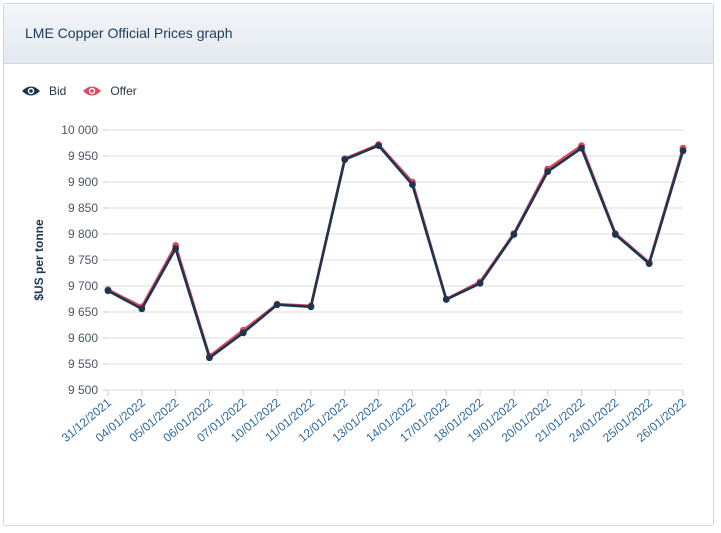 The width and height of the screenshot is (721, 533). I want to click on y-tick-label: 9 850, so click(83, 208).